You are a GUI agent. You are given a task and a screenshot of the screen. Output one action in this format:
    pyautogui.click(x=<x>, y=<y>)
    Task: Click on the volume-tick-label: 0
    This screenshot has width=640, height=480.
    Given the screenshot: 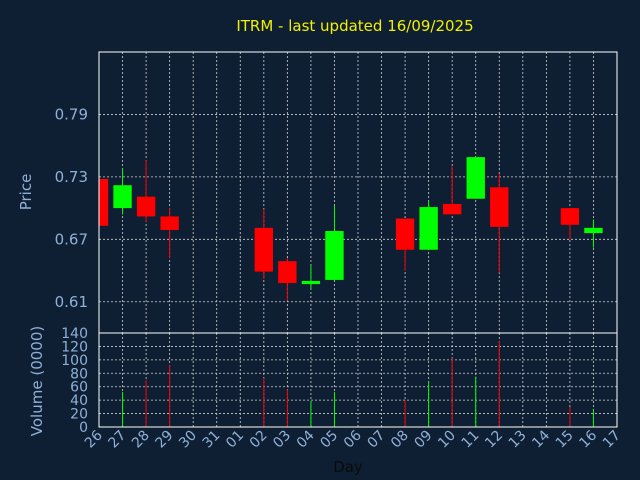 What is the action you would take?
    pyautogui.click(x=83, y=428)
    